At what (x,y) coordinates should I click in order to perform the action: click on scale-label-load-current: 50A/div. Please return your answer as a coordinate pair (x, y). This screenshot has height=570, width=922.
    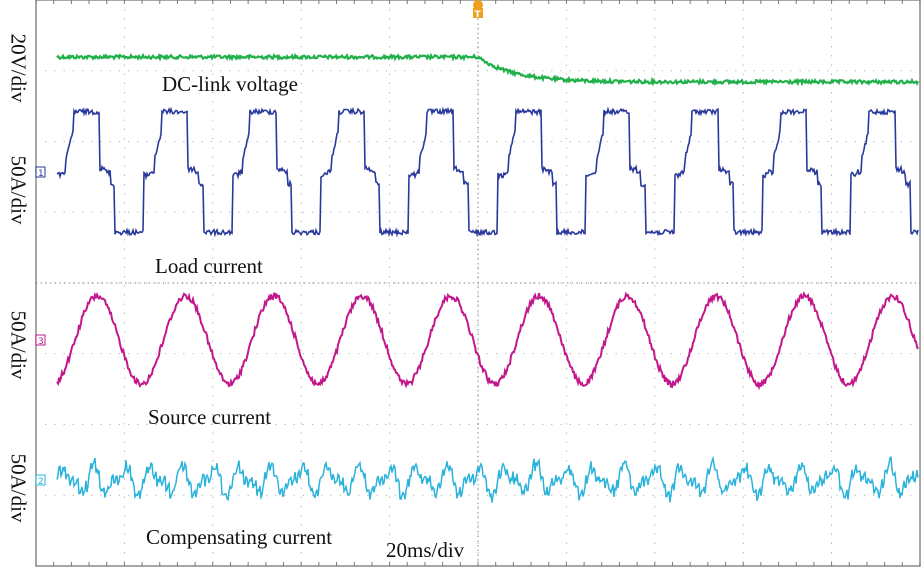
    Looking at the image, I should click on (18, 190).